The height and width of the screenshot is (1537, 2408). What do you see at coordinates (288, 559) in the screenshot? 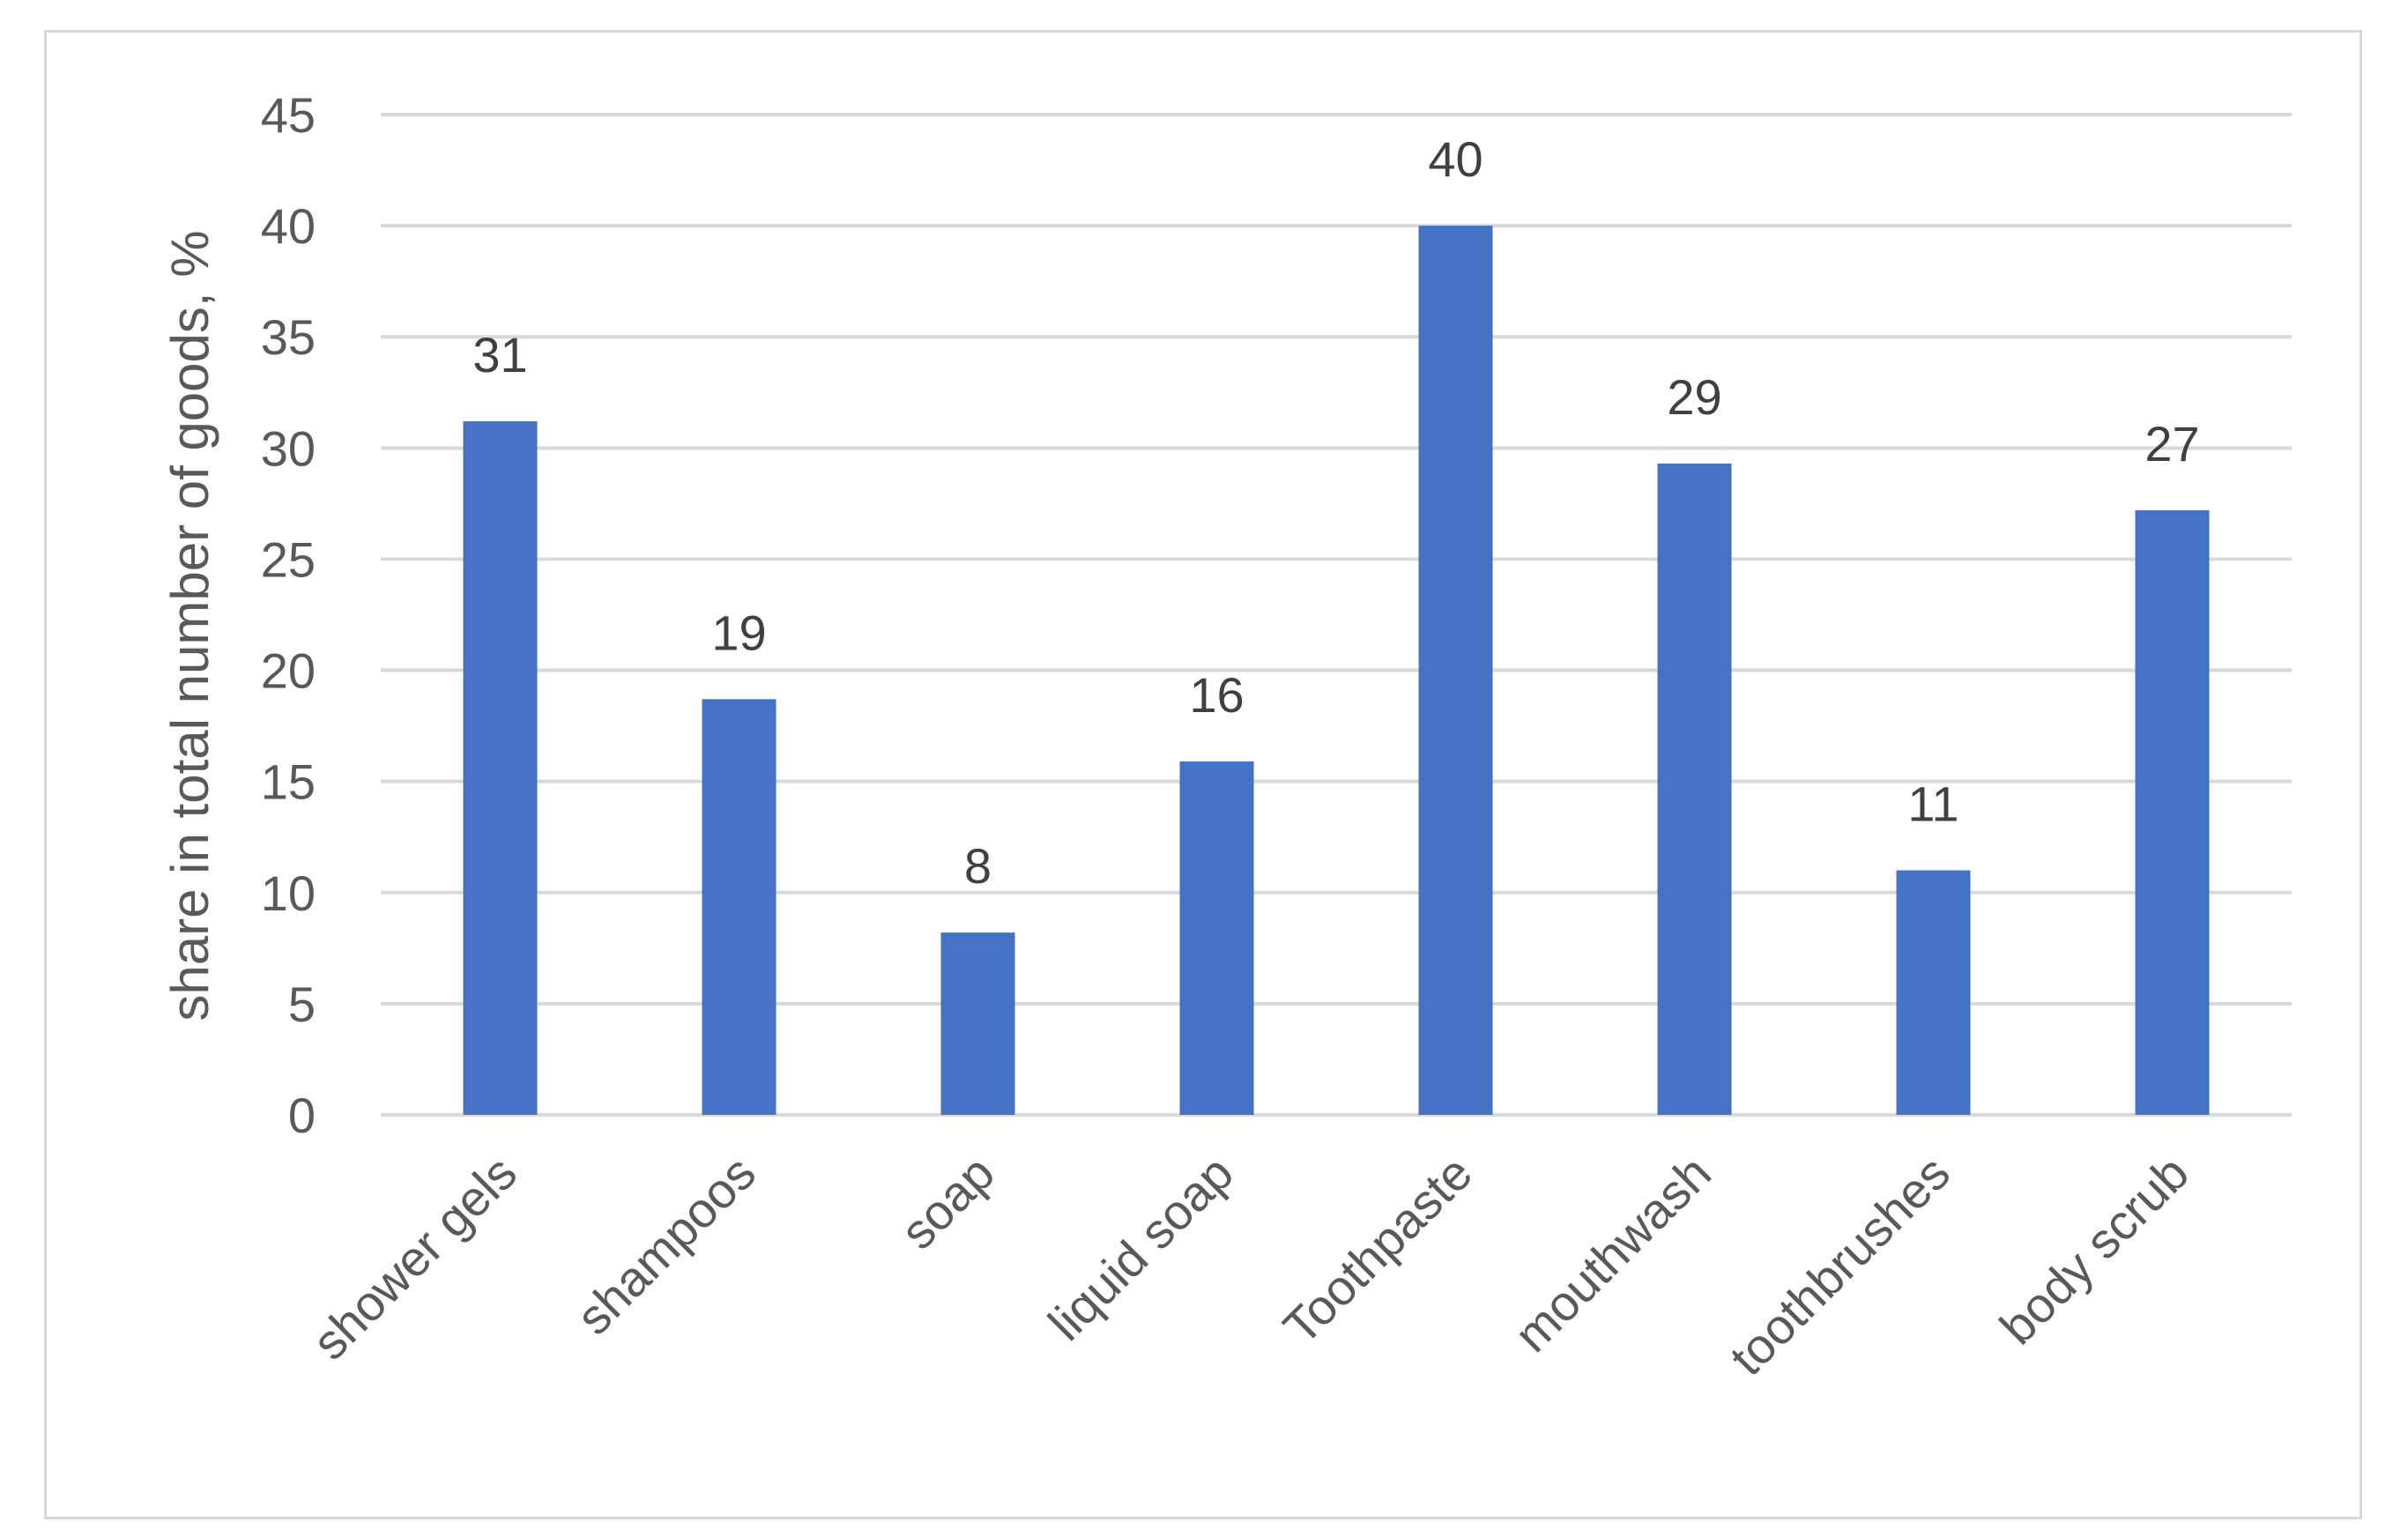
I see `y-tick-label: 25` at bounding box center [288, 559].